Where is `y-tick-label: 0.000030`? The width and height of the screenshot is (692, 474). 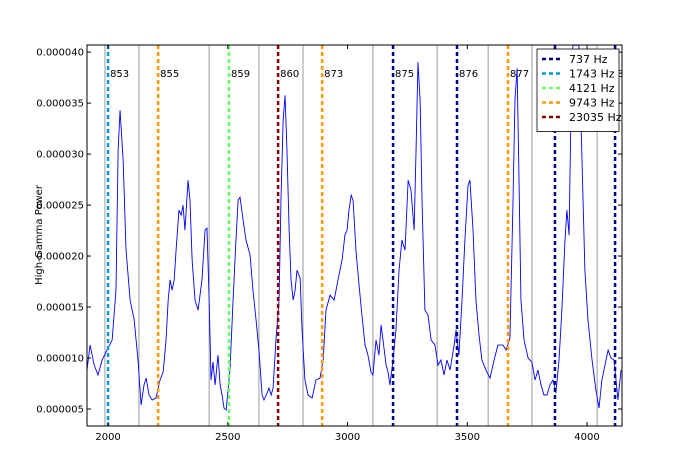
y-tick-label: 0.000030 is located at coordinates (60, 155).